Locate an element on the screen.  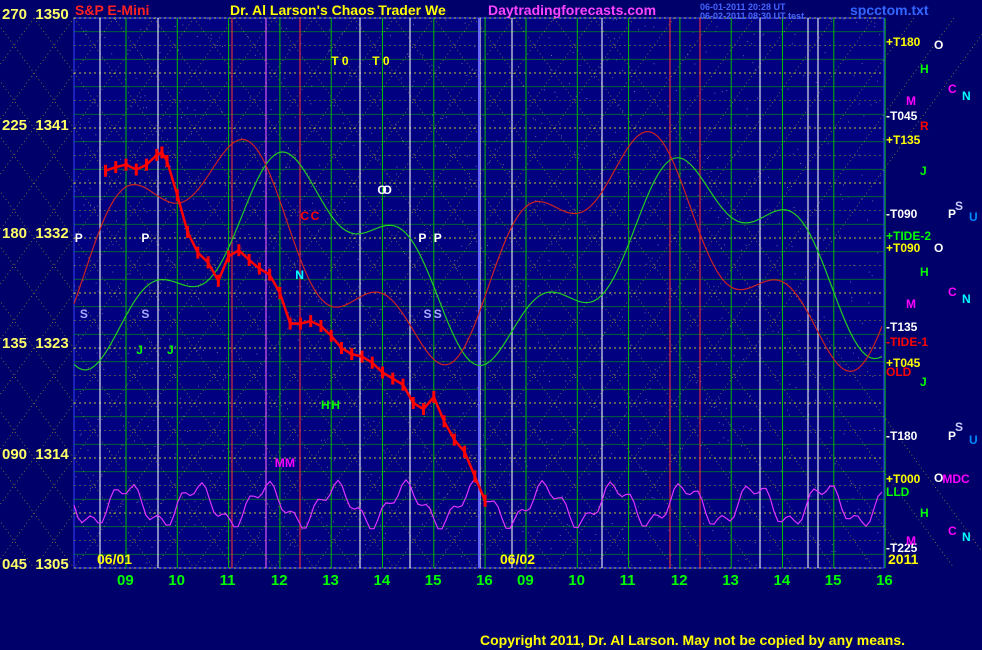
x-tick-label: 16 is located at coordinates (484, 580).